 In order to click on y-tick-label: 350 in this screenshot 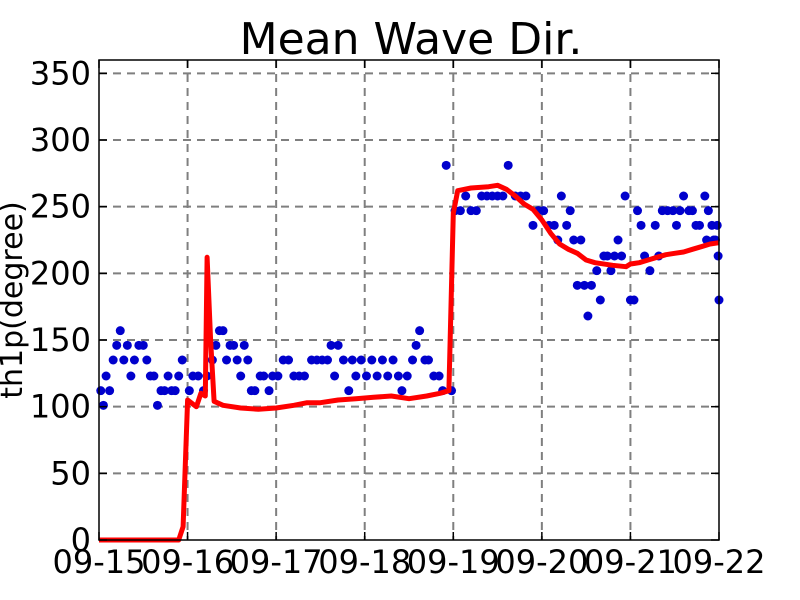, I will do `click(60, 73)`.